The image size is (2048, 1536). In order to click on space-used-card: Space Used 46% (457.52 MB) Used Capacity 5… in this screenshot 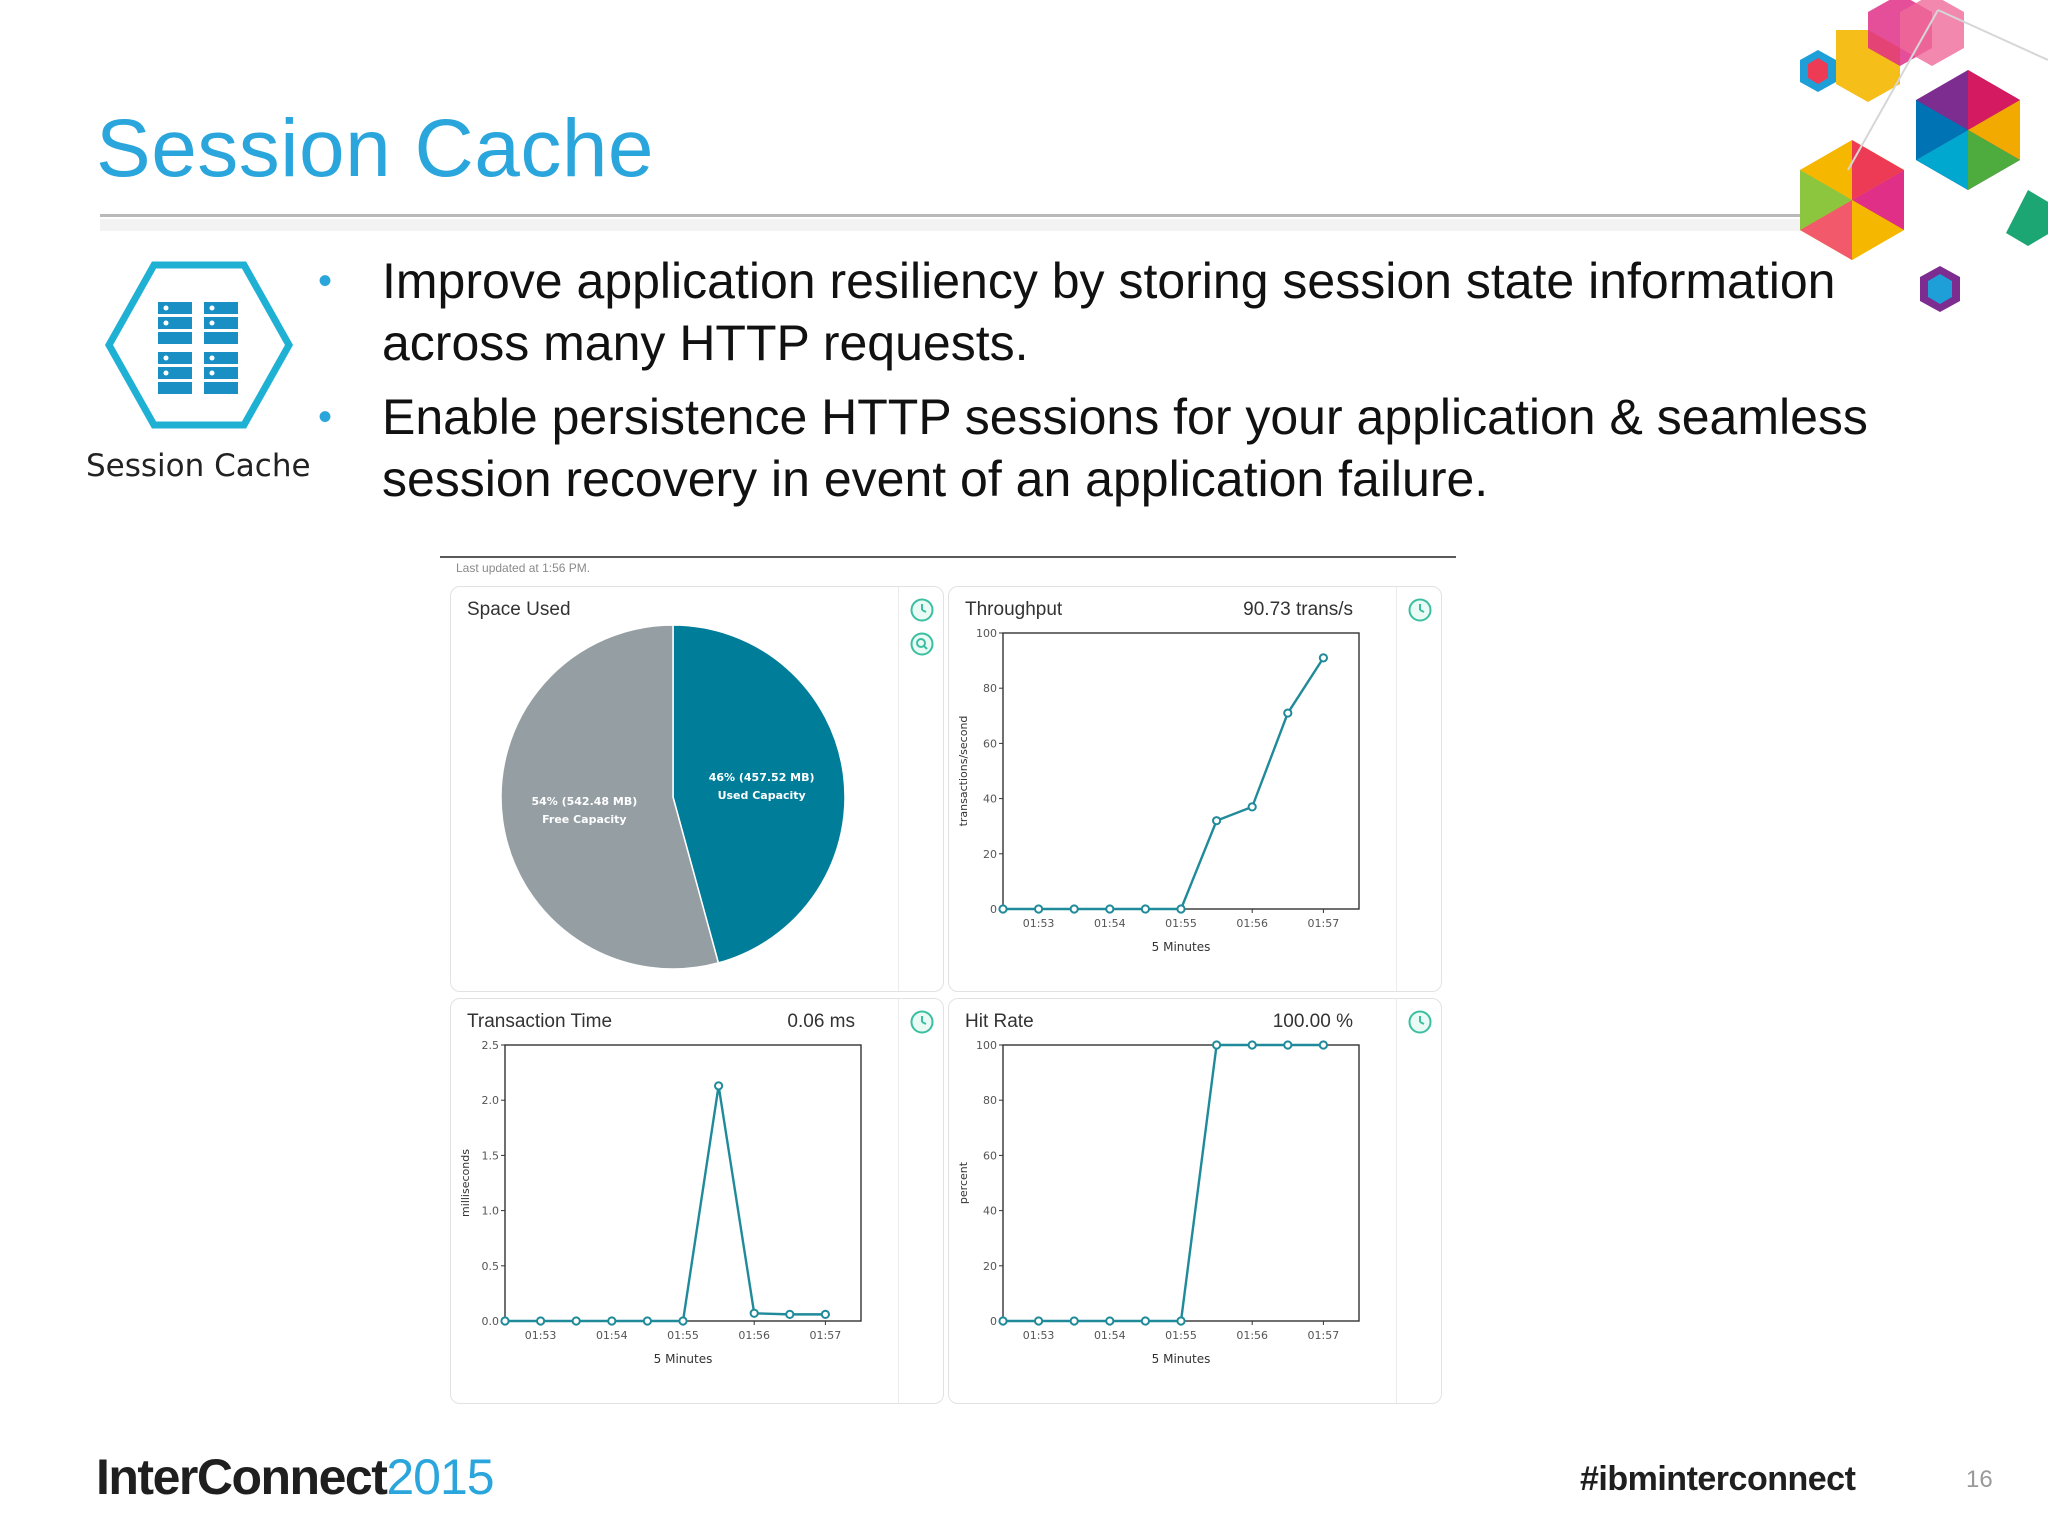, I will do `click(697, 789)`.